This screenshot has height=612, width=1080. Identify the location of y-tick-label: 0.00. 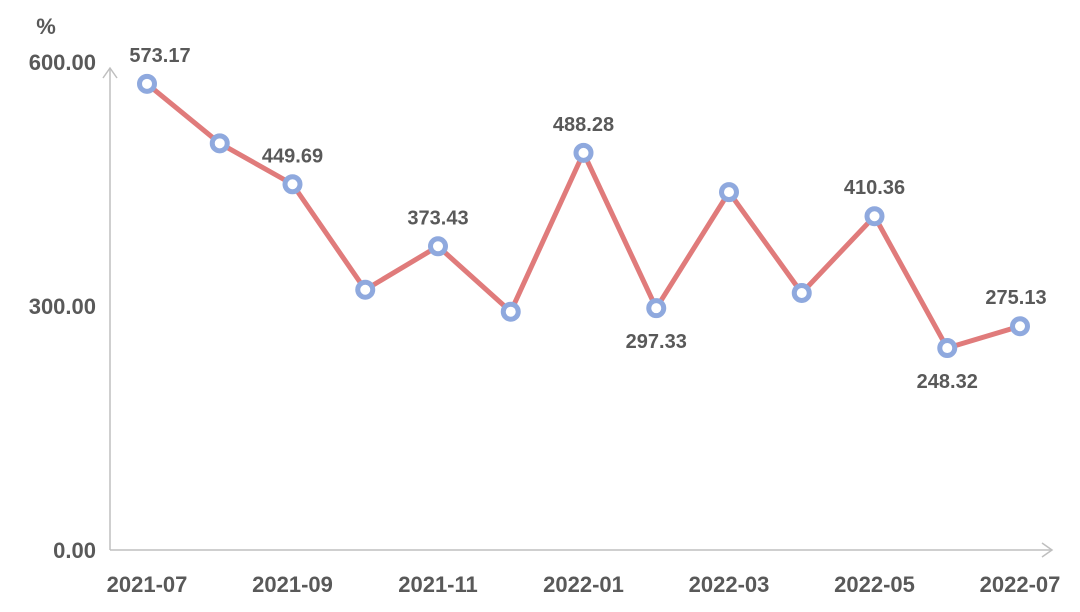
(74, 550).